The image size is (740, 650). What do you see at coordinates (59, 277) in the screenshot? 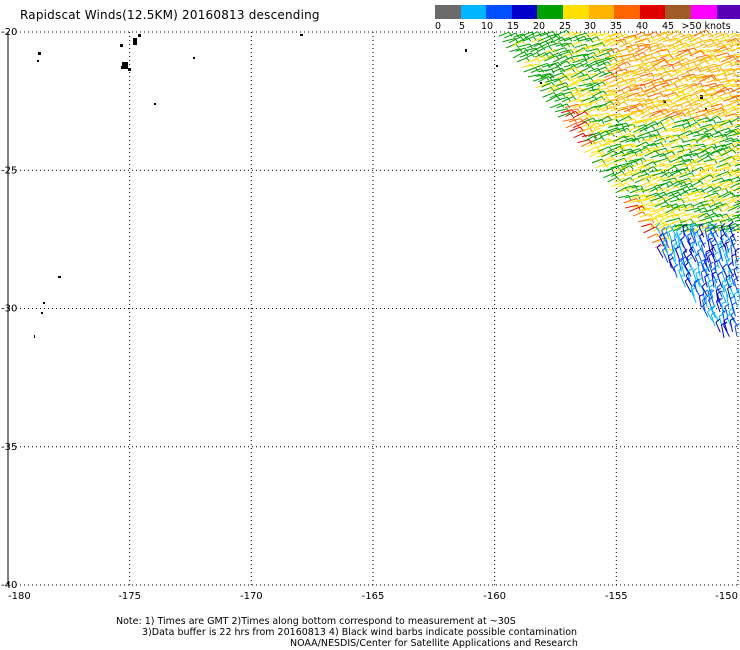
I see `island-marker` at bounding box center [59, 277].